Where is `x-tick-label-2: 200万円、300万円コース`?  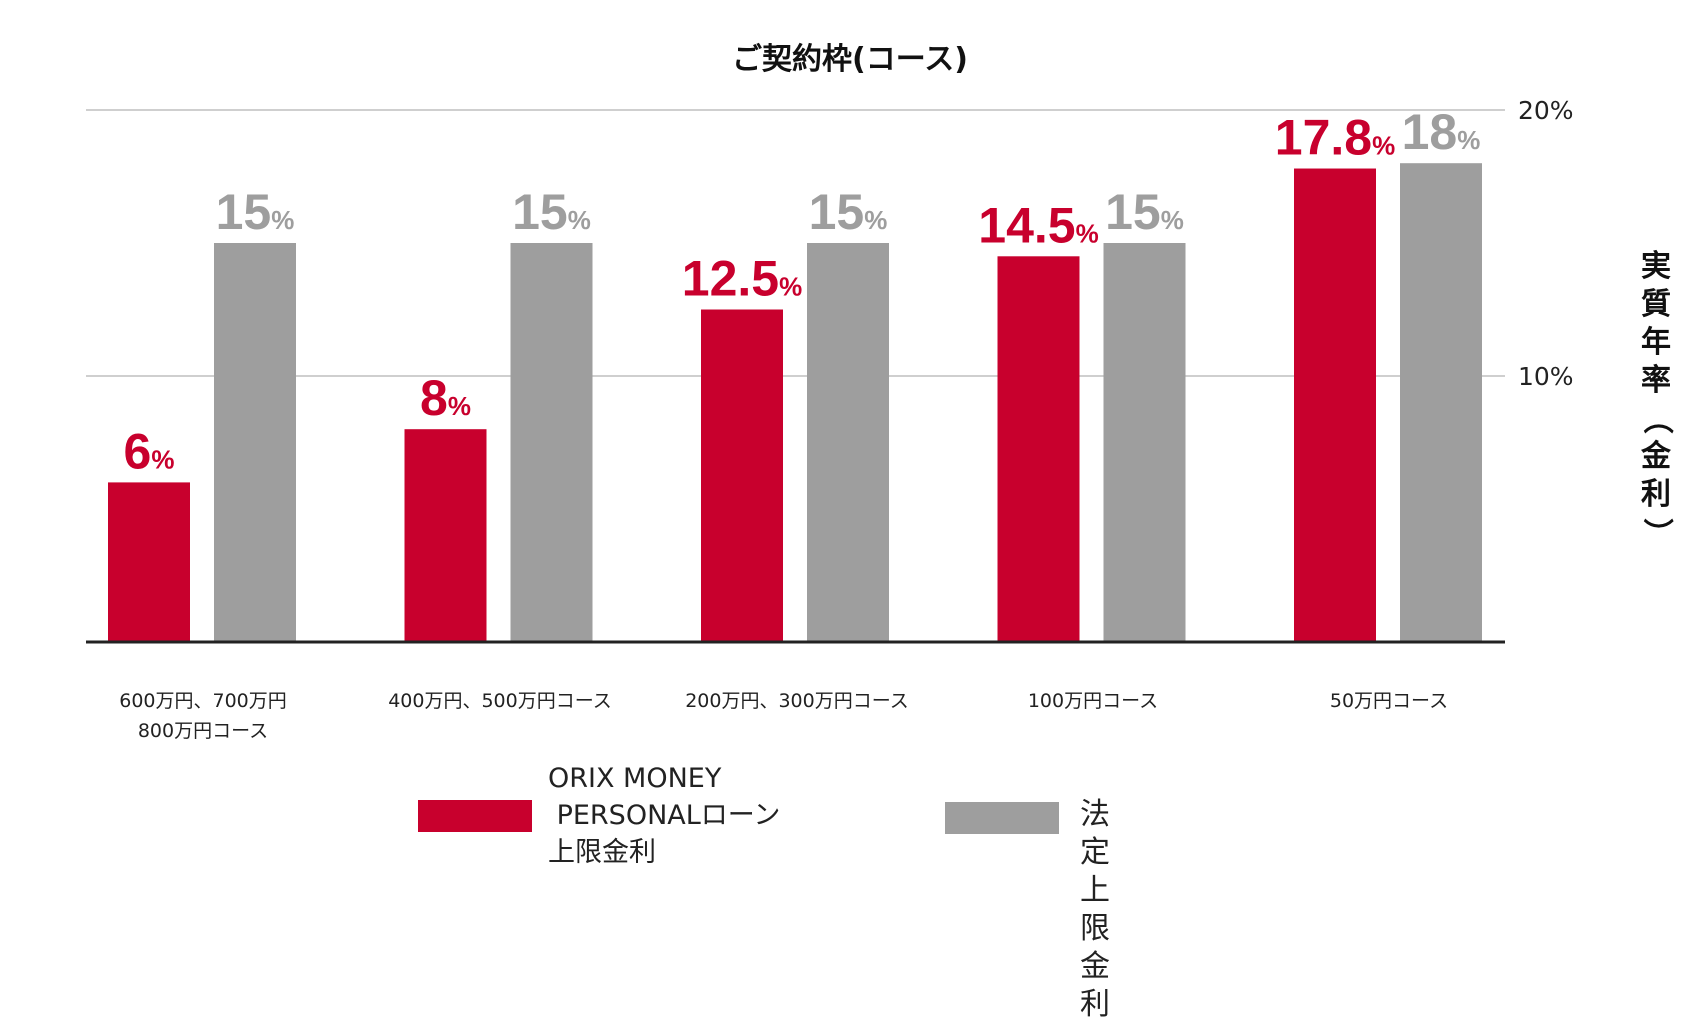 x-tick-label-2: 200万円、300万円コース is located at coordinates (797, 701).